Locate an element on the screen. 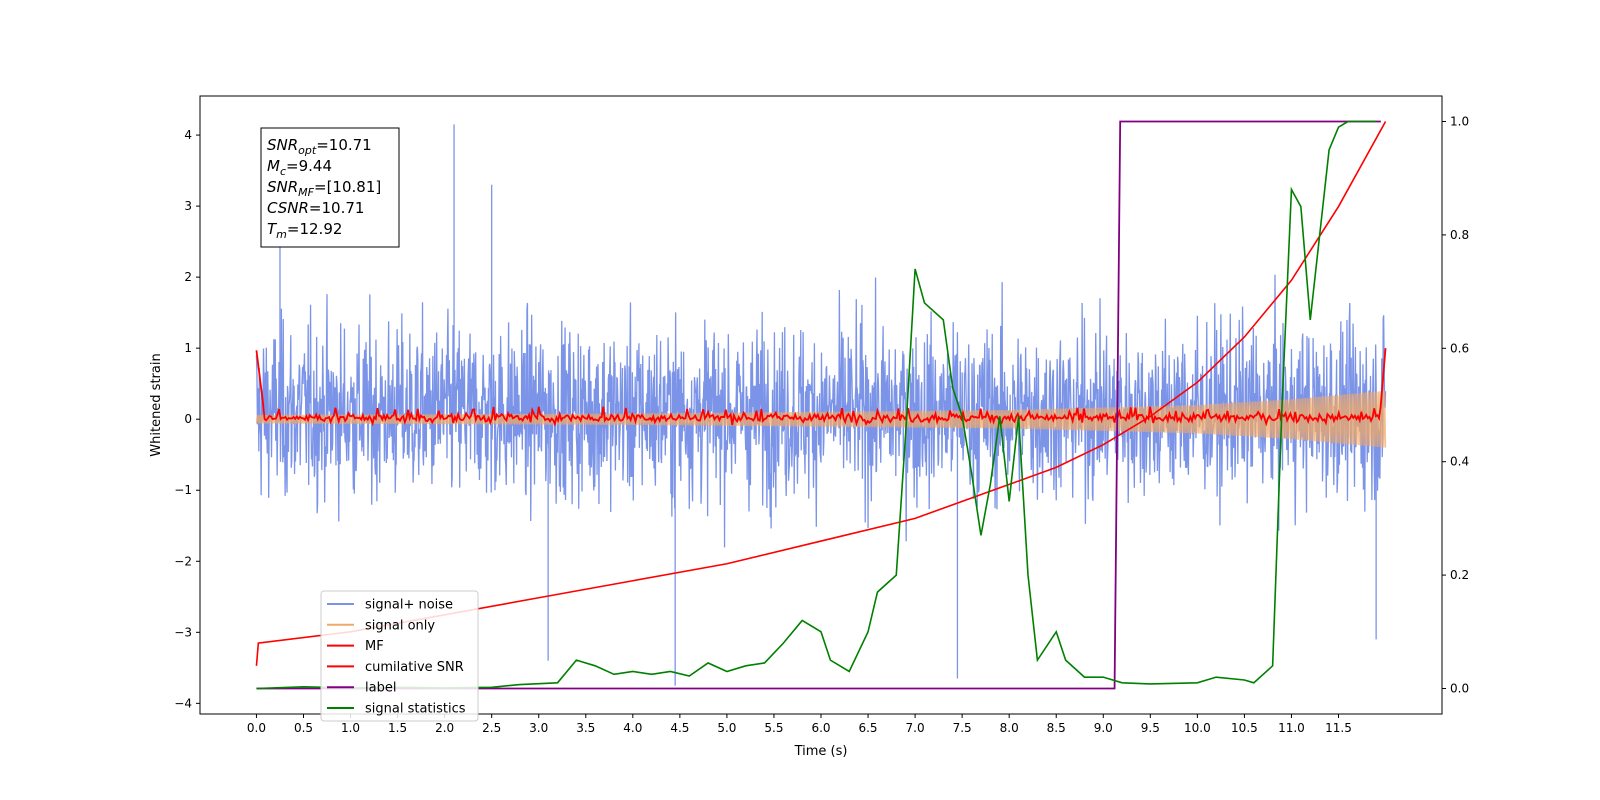 Image resolution: width=1600 pixels, height=800 pixels. x-tick-label: 9.5 is located at coordinates (1150, 728).